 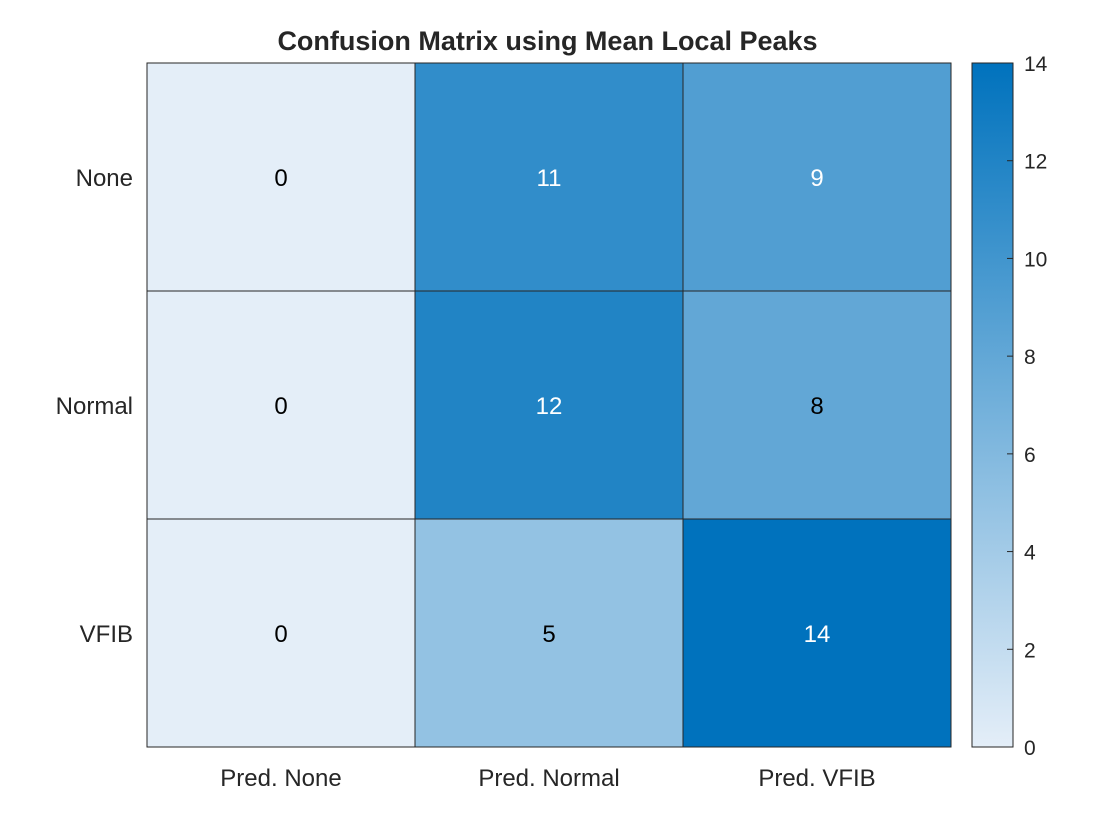 What do you see at coordinates (816, 778) in the screenshot?
I see `x-tick-label: Pred. VFIB` at bounding box center [816, 778].